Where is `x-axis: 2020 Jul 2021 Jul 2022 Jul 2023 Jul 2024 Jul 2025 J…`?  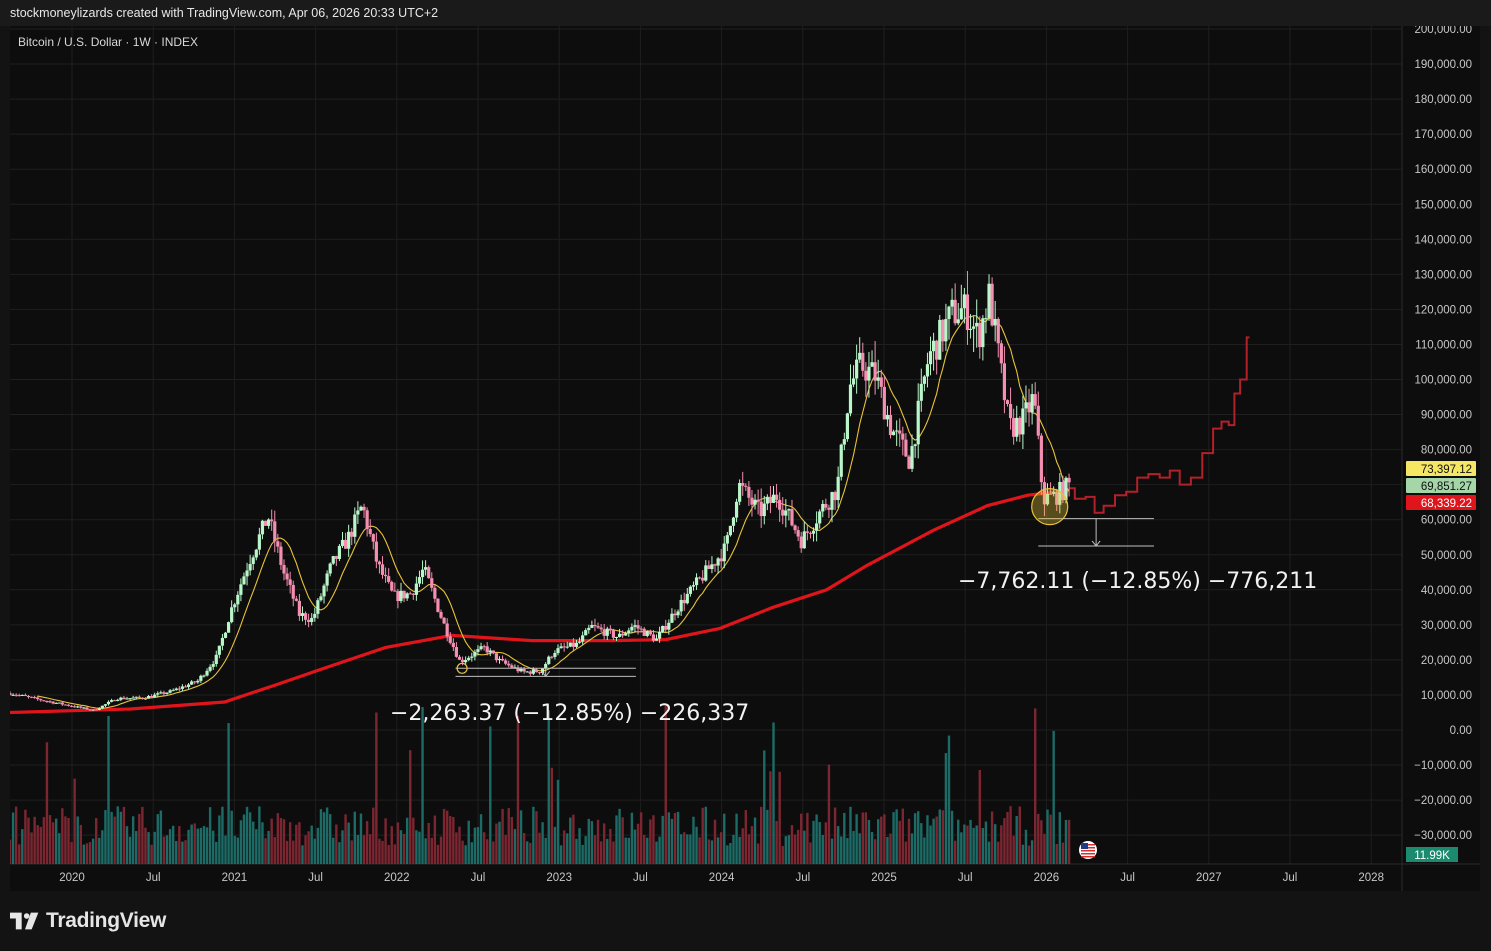 x-axis: 2020 Jul 2021 Jul 2022 Jul 2023 Jul 2024 Jul 2025 J… is located at coordinates (745, 873).